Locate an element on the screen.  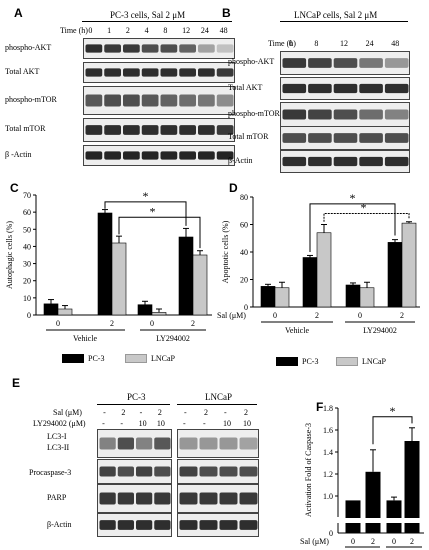
panel-e-ly-label: LY294002 (μM) is located at coordinates (59, 423).